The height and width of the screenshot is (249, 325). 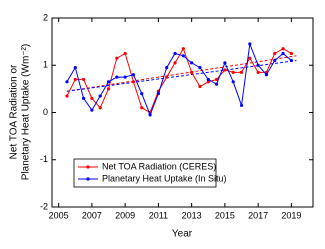 What do you see at coordinates (59, 215) in the screenshot?
I see `x-tick-label: 2005` at bounding box center [59, 215].